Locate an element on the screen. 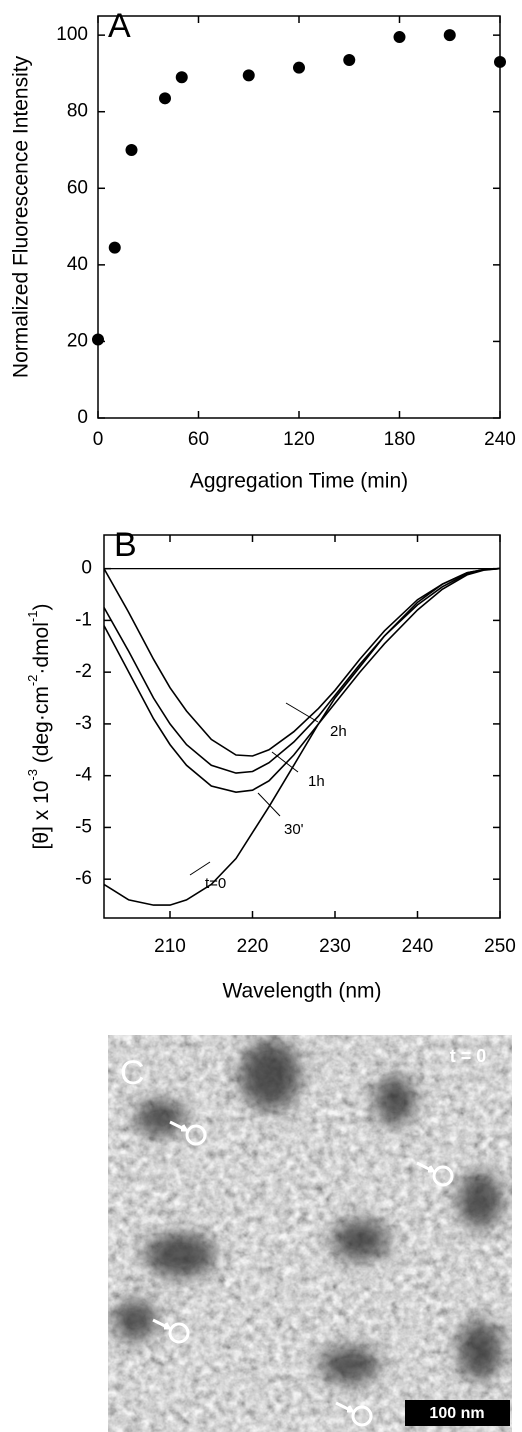  curve-label: 2h is located at coordinates (338, 731).